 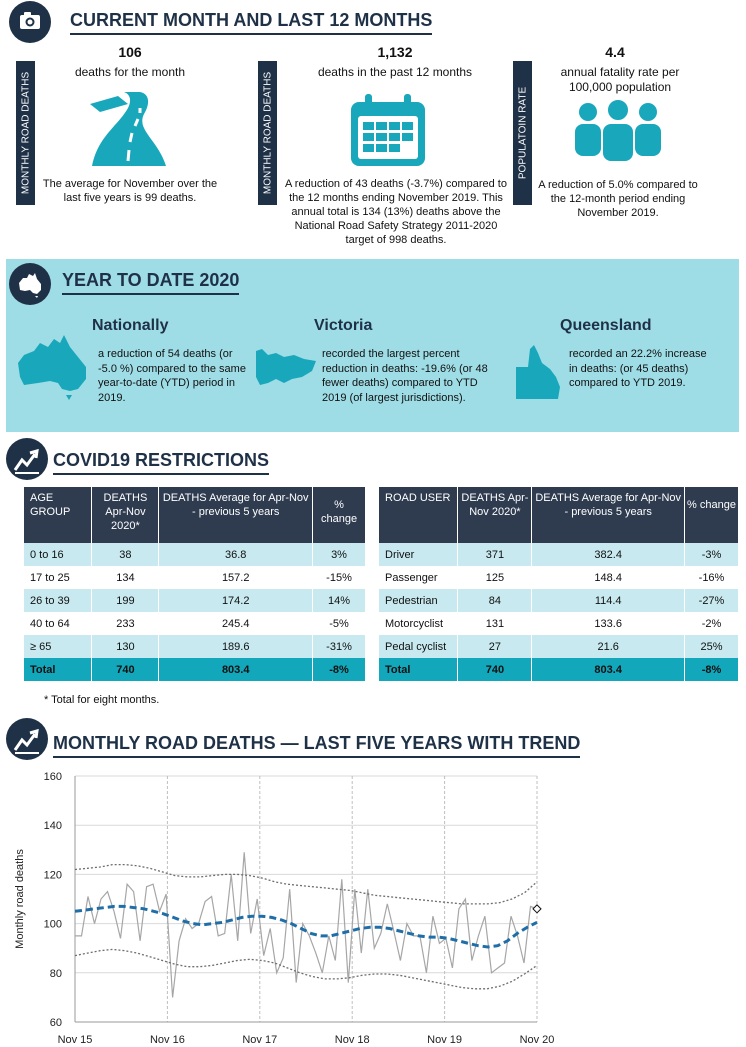 What do you see at coordinates (306, 926) in the screenshot?
I see `trend-line` at bounding box center [306, 926].